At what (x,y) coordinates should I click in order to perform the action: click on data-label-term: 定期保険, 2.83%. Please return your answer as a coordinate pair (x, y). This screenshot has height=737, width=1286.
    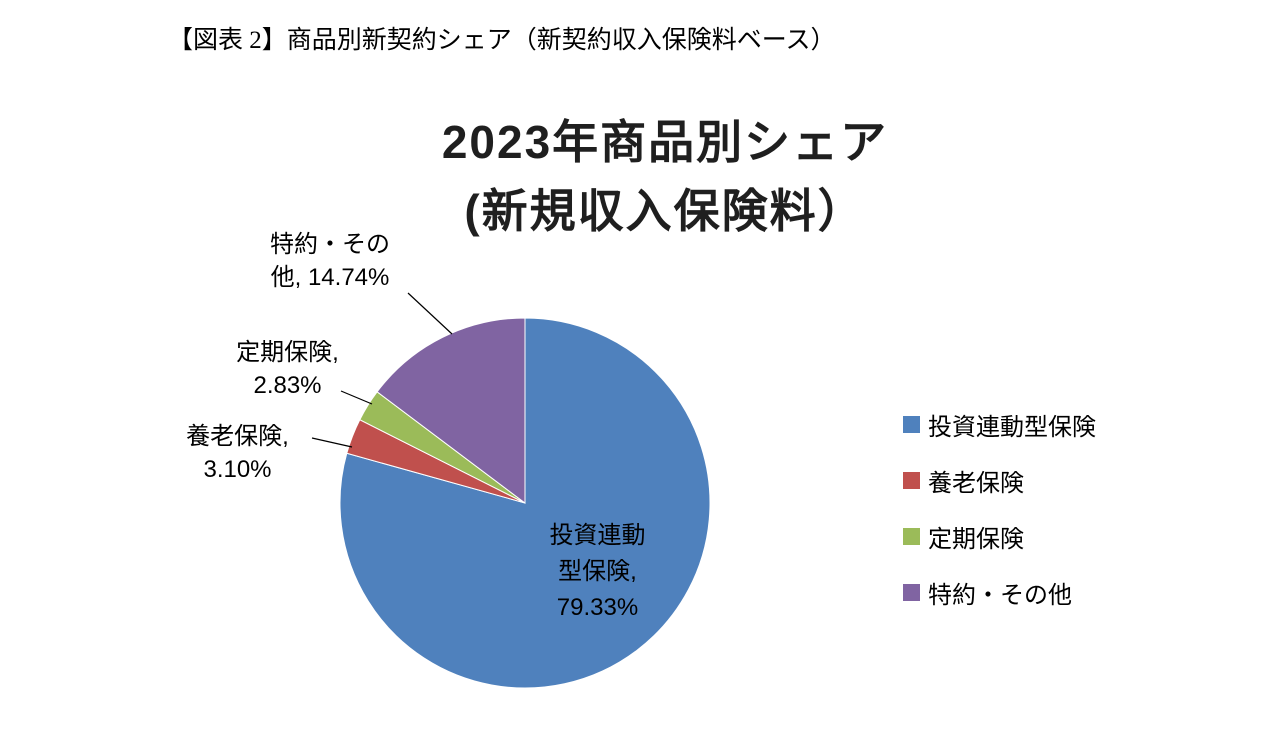
    Looking at the image, I should click on (287, 369).